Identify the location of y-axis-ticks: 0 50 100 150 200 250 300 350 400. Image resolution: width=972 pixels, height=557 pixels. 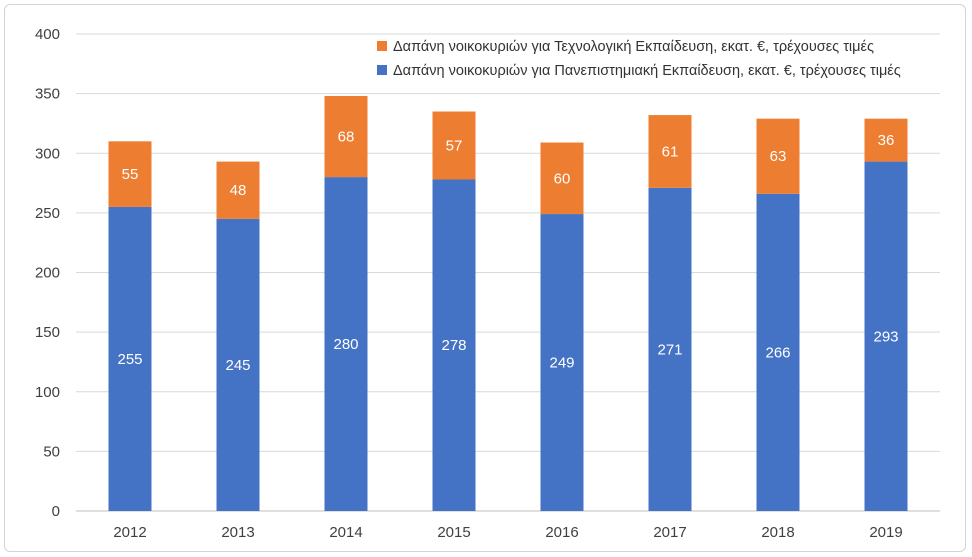
(47, 273).